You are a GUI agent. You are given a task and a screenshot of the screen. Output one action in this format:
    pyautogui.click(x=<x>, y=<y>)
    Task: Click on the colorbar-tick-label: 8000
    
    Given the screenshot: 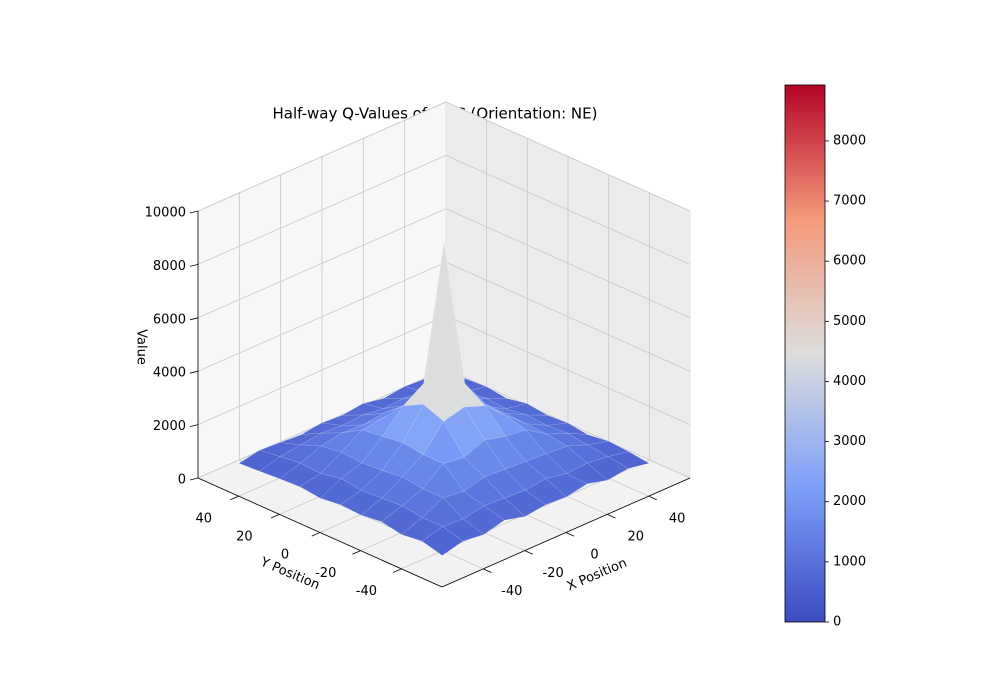 What is the action you would take?
    pyautogui.click(x=849, y=140)
    